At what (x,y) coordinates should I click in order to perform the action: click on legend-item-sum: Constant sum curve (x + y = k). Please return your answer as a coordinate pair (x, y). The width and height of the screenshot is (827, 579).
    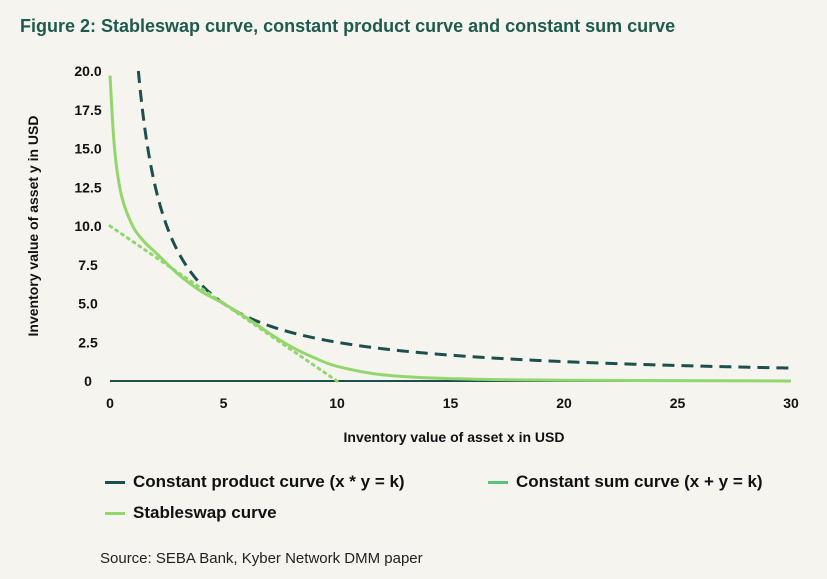
    Looking at the image, I should click on (625, 482).